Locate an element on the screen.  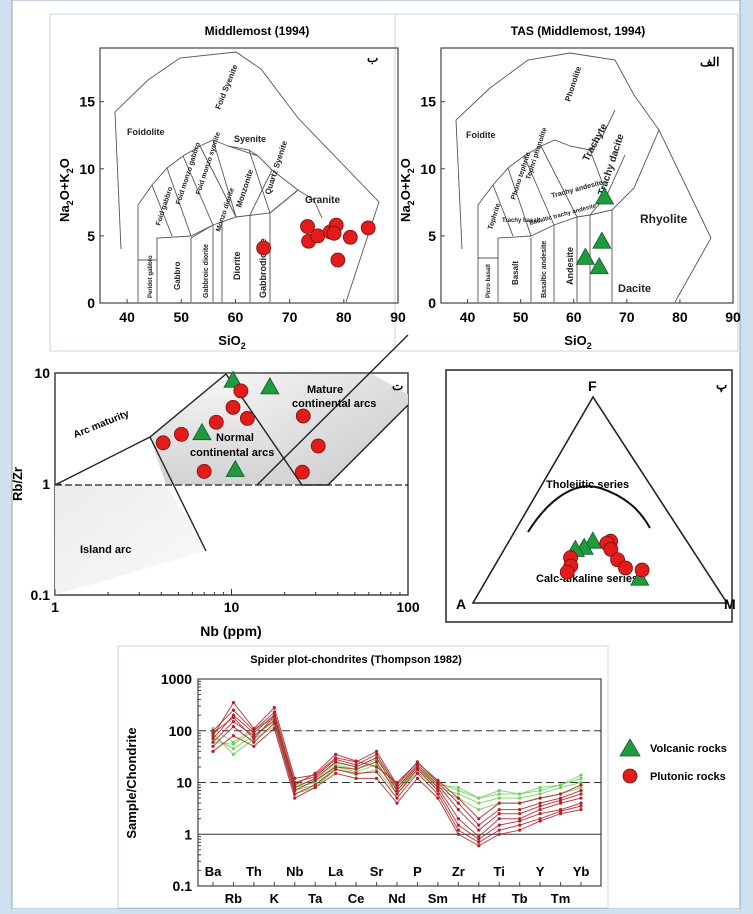
tas-plutonic-points is located at coordinates (316, 242).